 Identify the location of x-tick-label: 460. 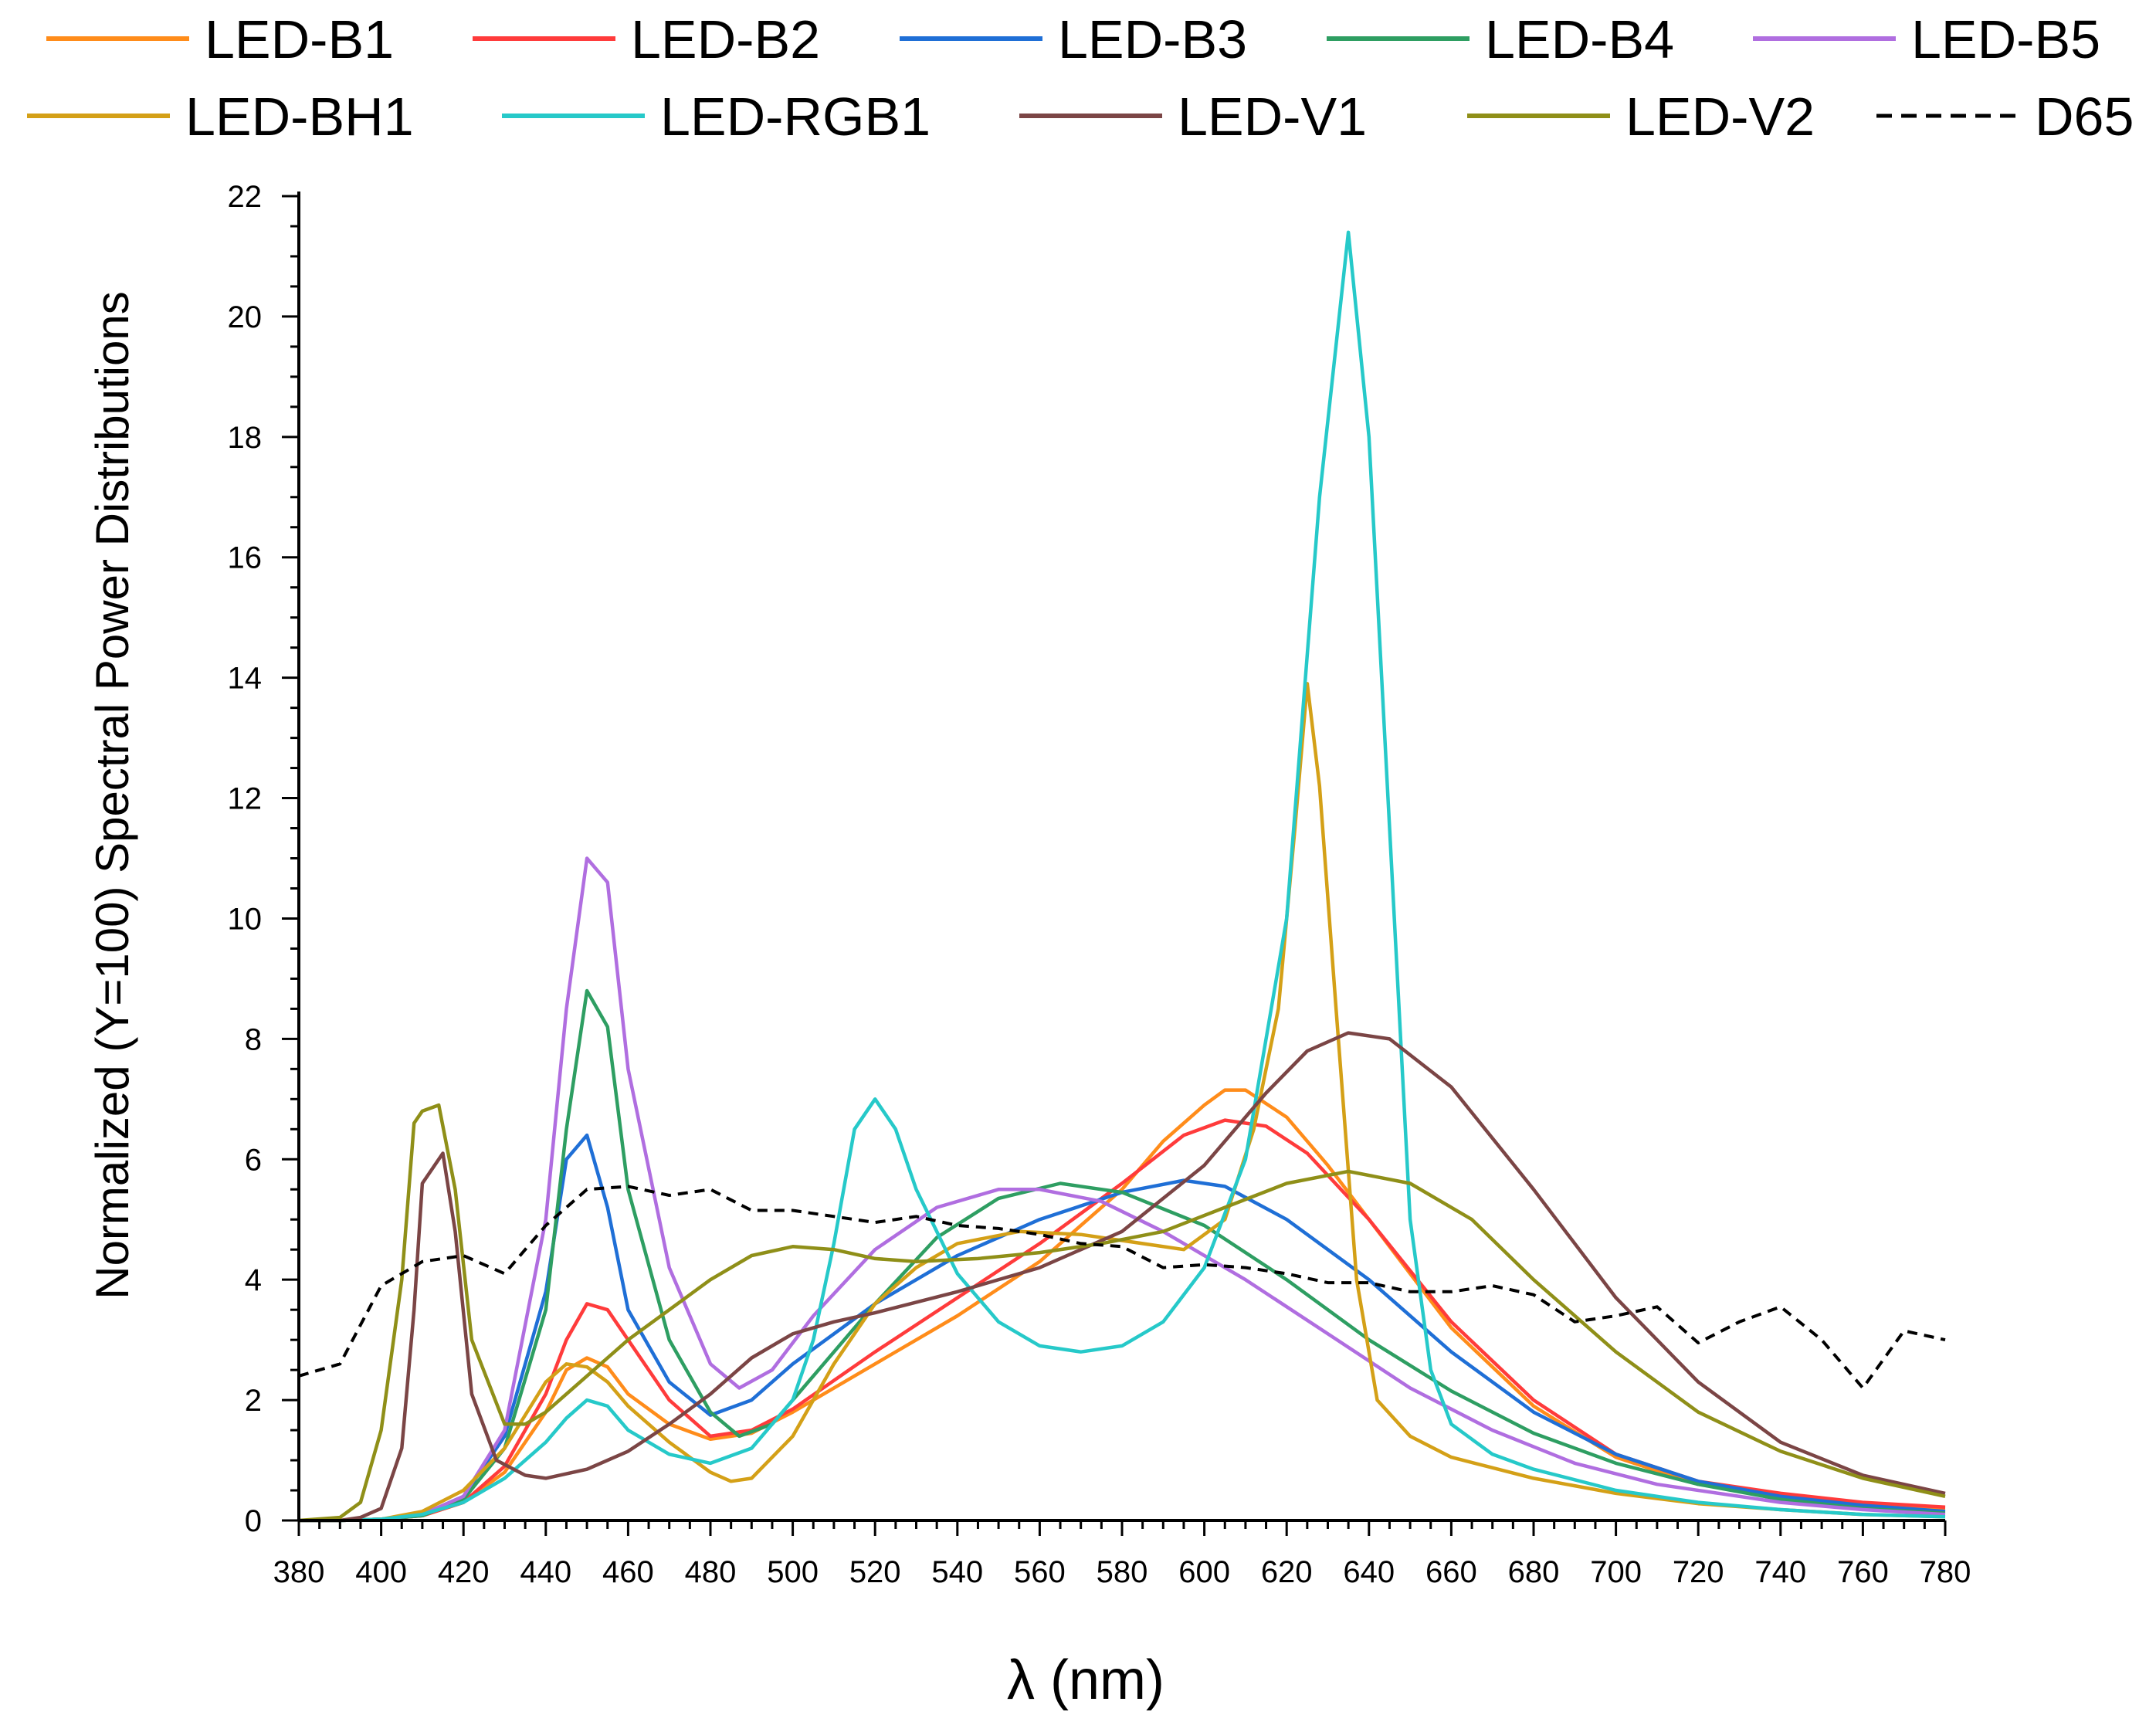
(628, 1572).